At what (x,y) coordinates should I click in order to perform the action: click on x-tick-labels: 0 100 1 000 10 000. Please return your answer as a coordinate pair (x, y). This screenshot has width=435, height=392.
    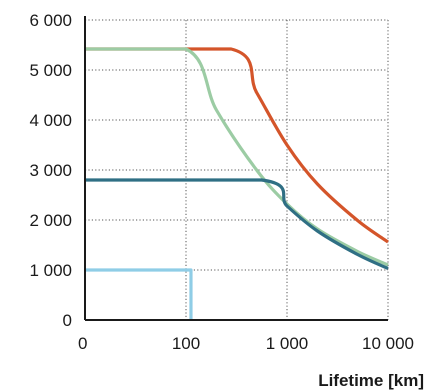
    Looking at the image, I should click on (246, 343).